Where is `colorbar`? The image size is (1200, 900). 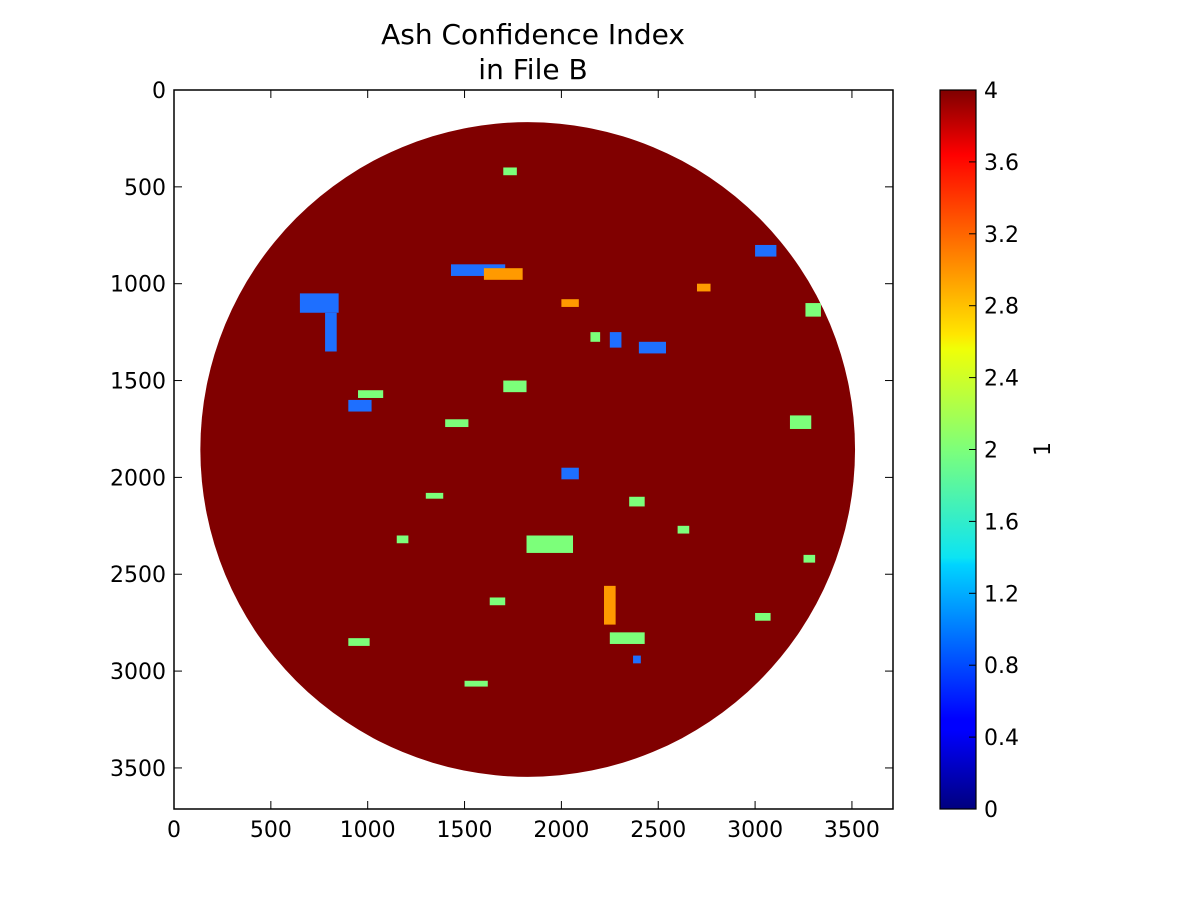
colorbar is located at coordinates (958, 449).